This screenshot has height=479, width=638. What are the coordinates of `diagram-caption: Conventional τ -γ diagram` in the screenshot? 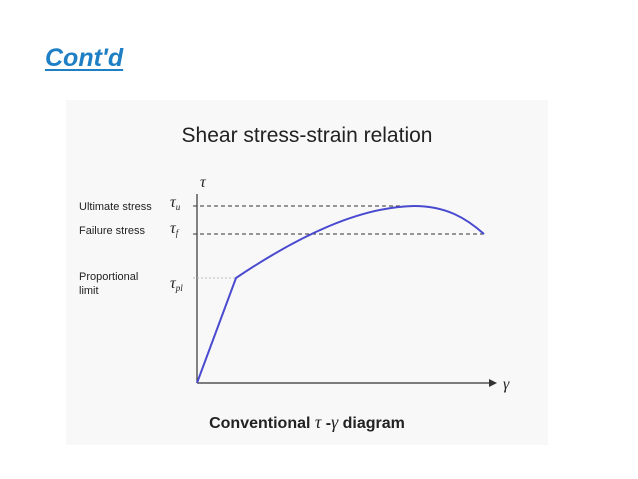 It's located at (307, 422).